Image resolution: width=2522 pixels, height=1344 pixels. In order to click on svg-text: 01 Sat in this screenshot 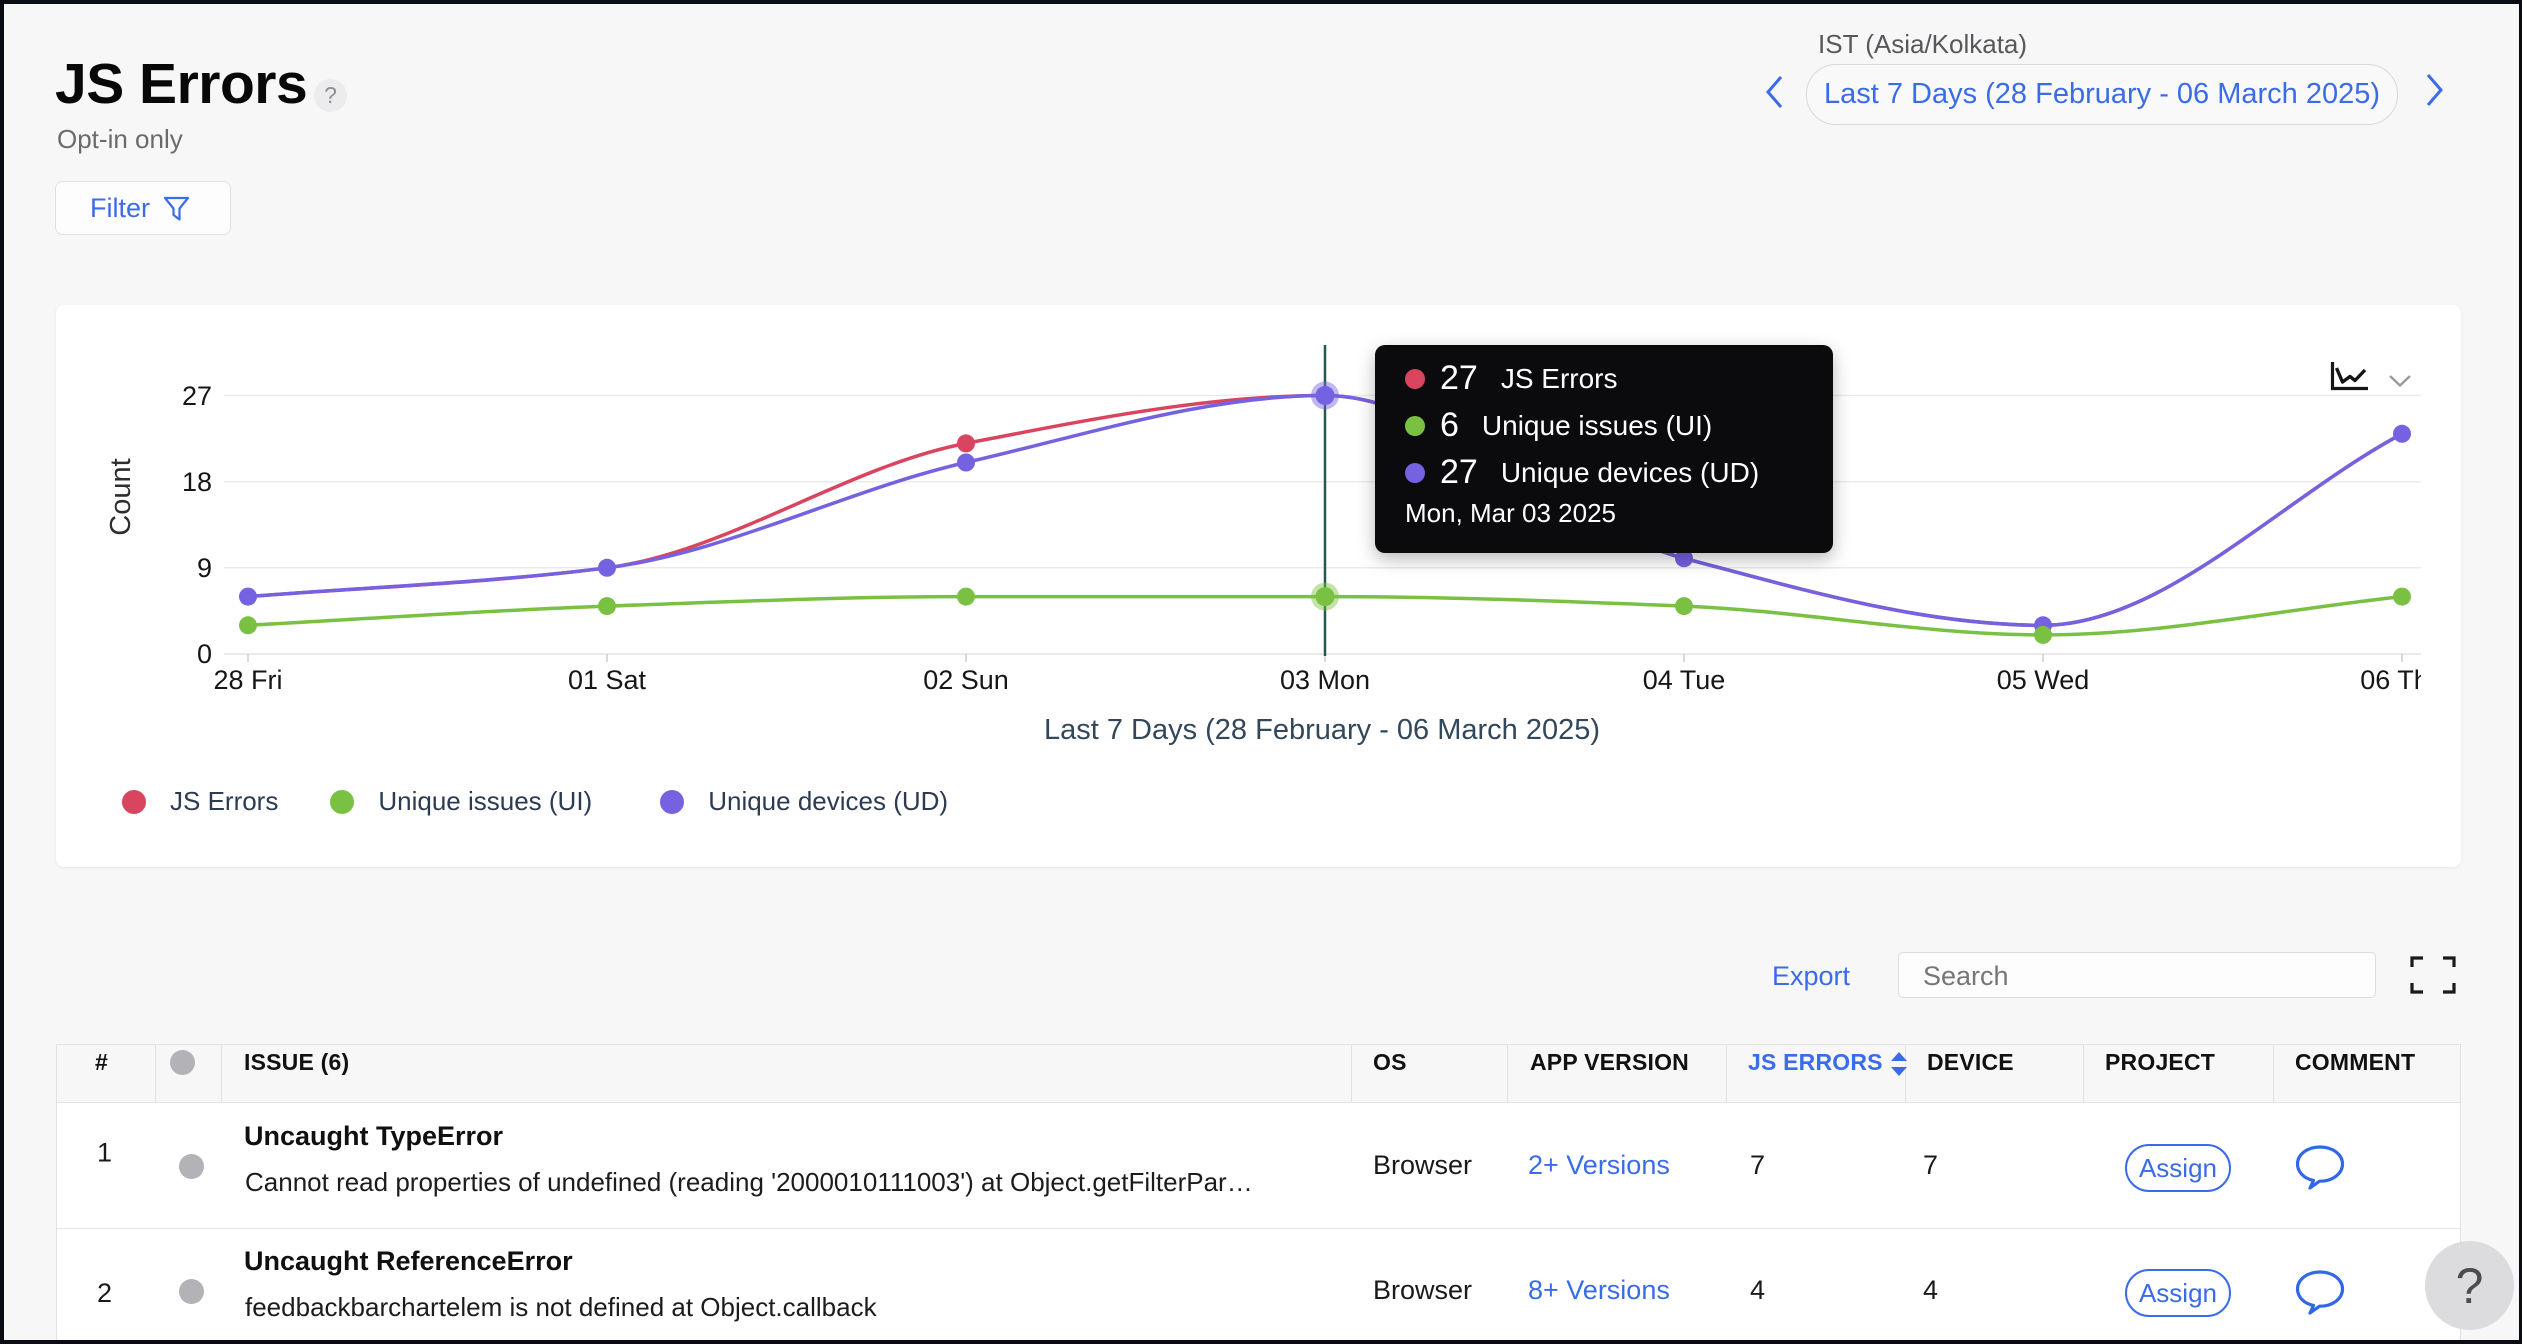, I will do `click(607, 680)`.